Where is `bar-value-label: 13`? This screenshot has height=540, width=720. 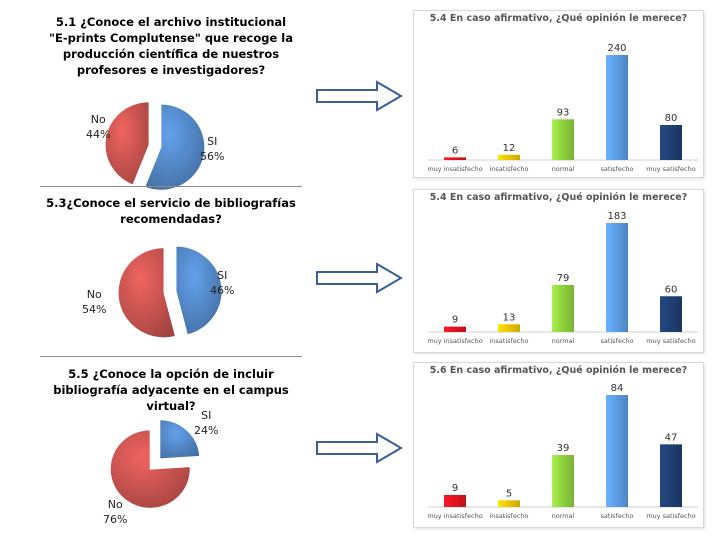 bar-value-label: 13 is located at coordinates (509, 317).